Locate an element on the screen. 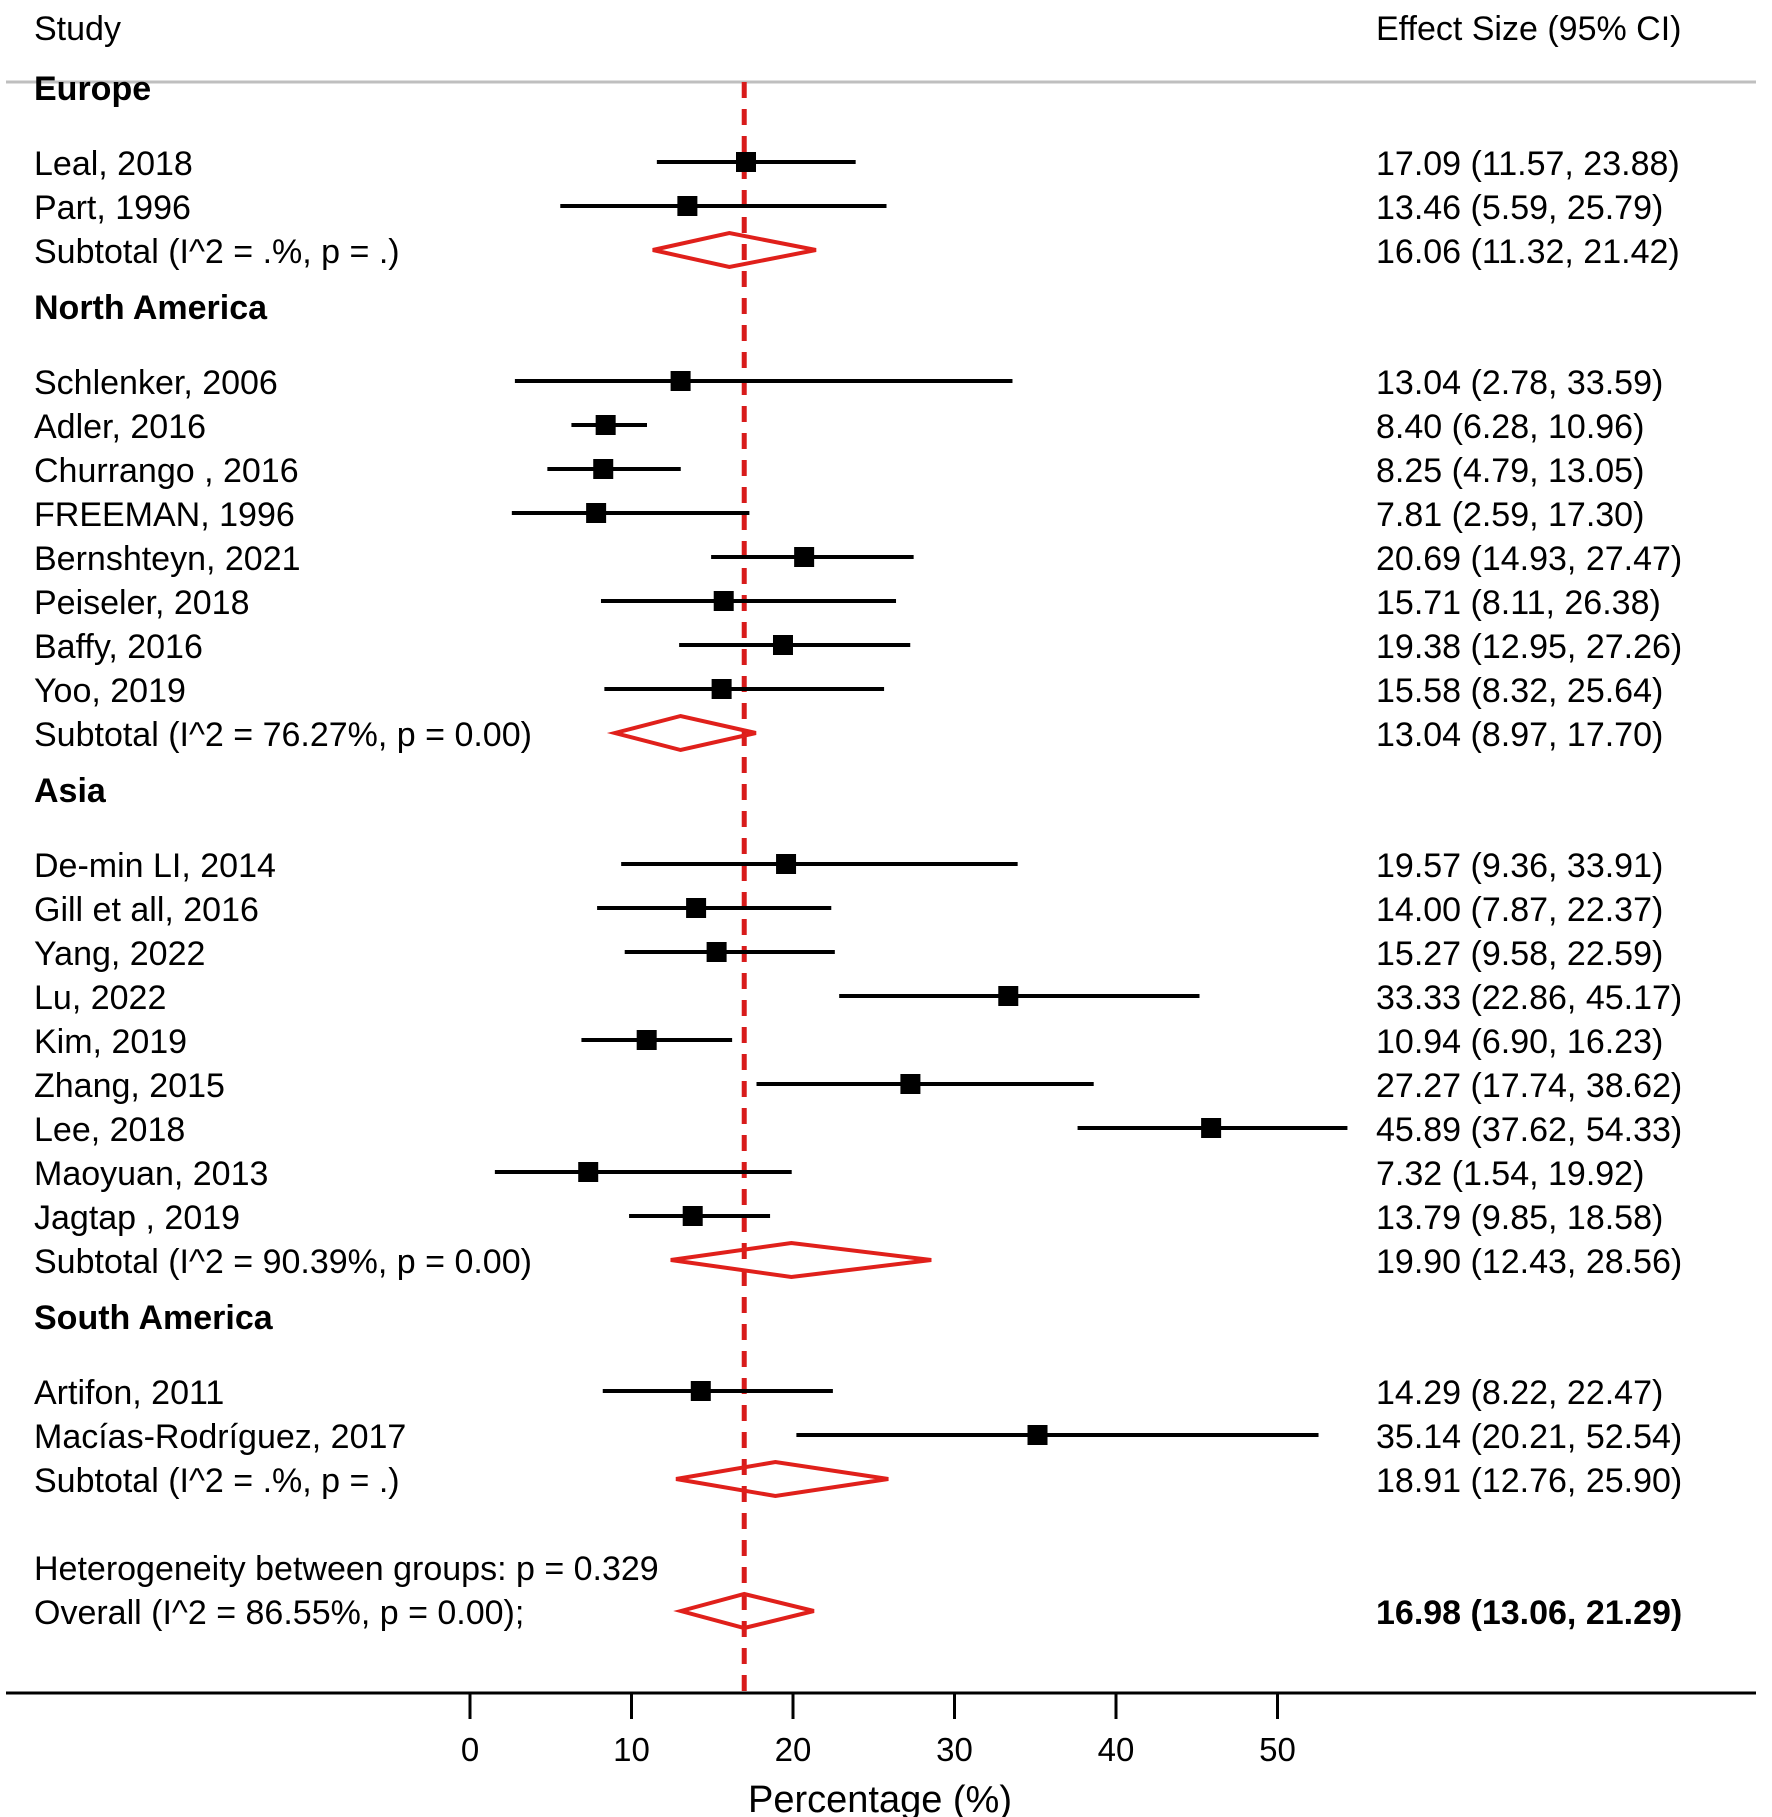  x-tick-label: 10 is located at coordinates (631, 1749).